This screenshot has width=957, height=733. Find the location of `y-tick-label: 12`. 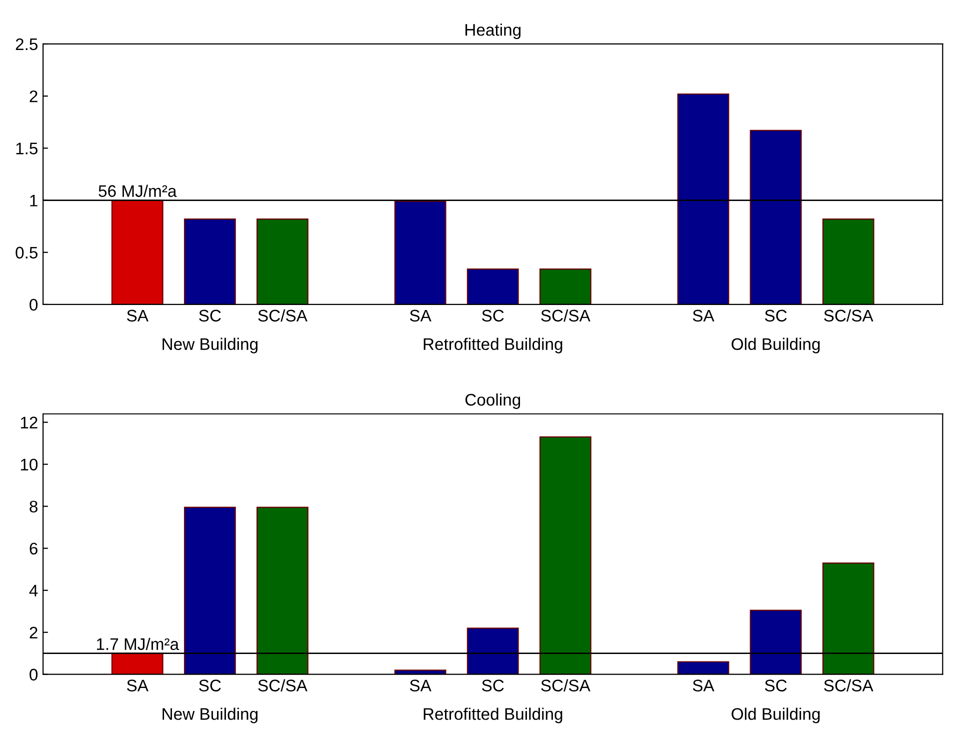

y-tick-label: 12 is located at coordinates (29, 422).